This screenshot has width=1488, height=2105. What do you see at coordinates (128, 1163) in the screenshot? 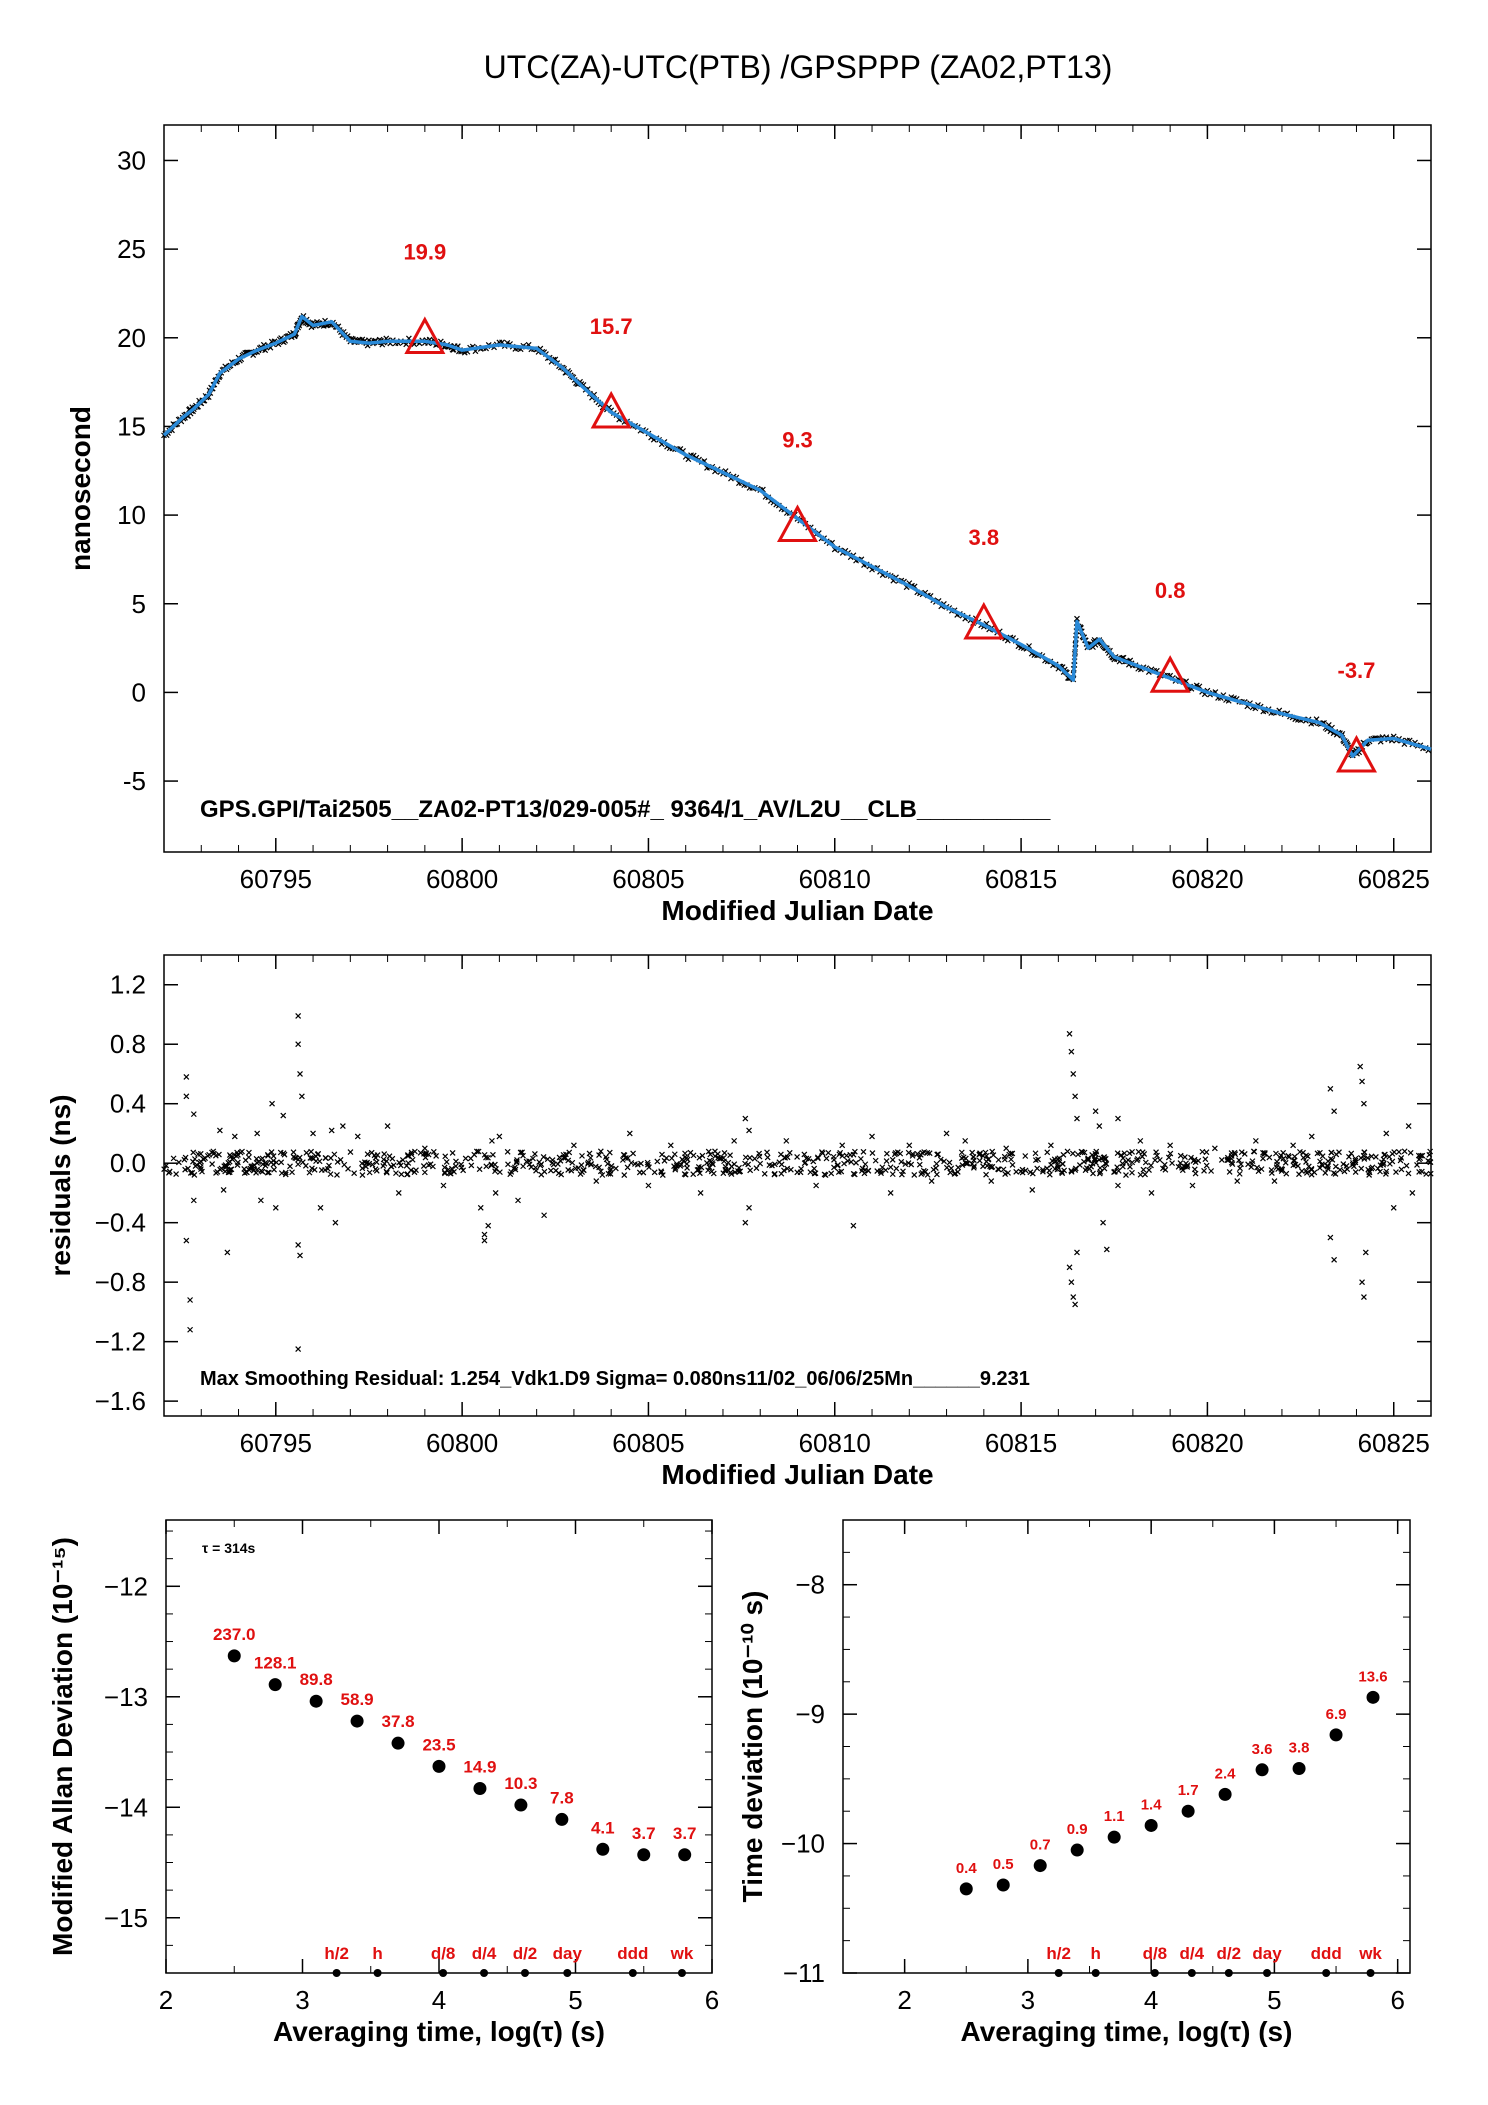
I see `y-tick-label: 0.0` at bounding box center [128, 1163].